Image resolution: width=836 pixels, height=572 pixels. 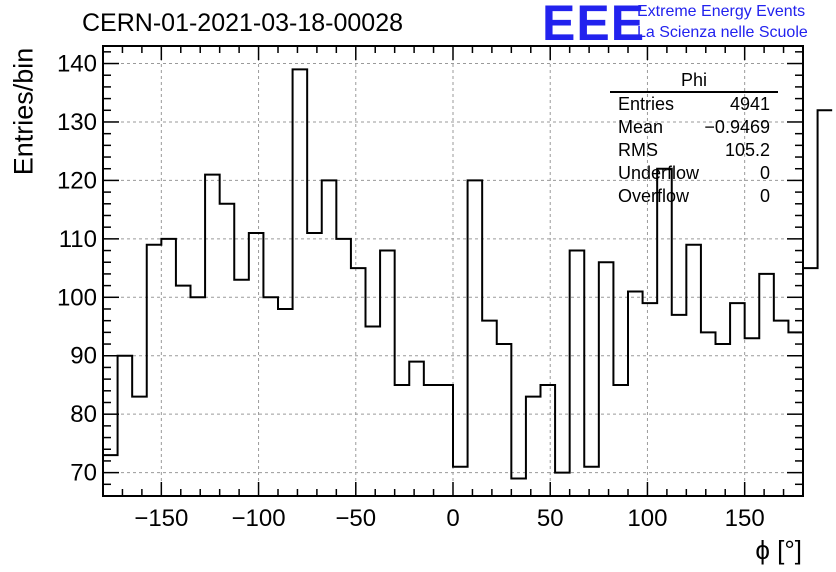 I want to click on logo-caption-line1: Extreme Energy Events, so click(x=721, y=11).